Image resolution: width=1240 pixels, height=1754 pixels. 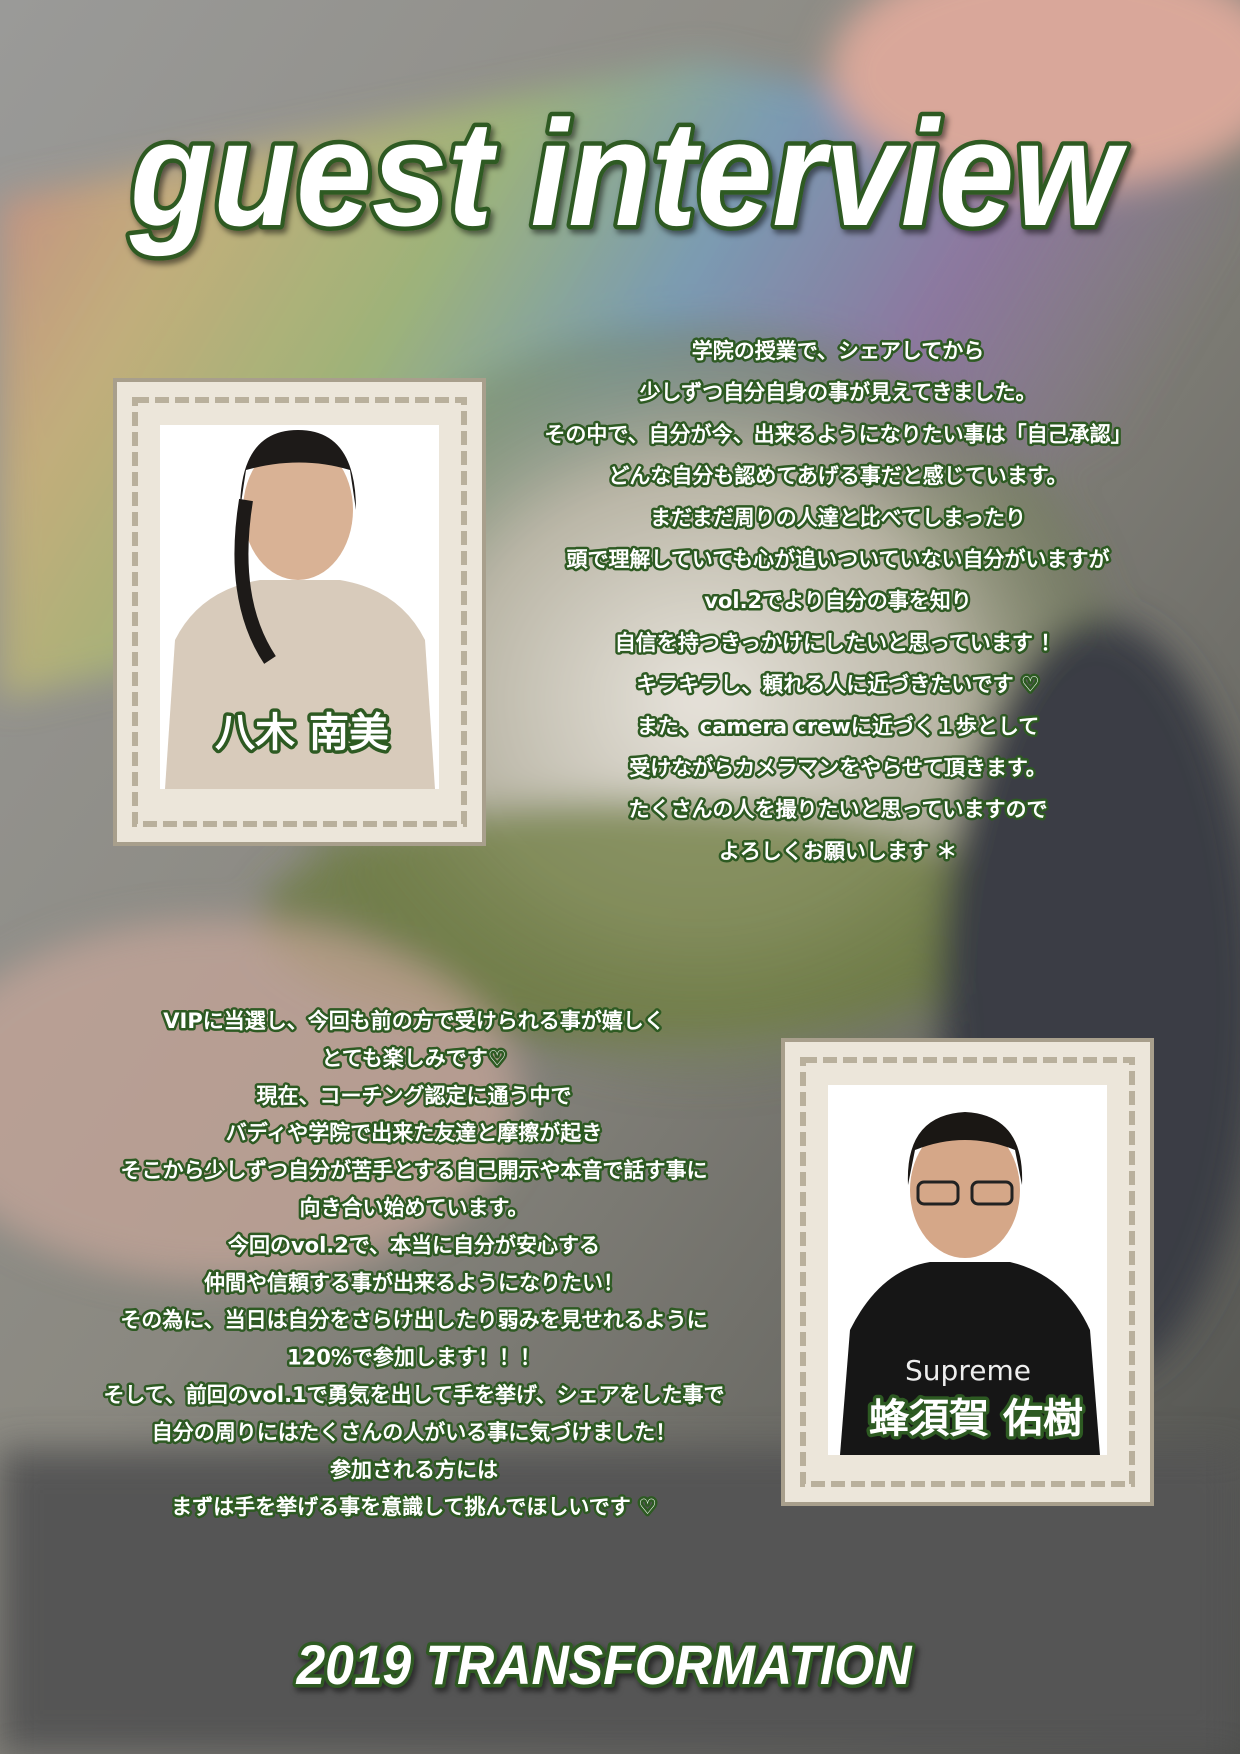 I want to click on title: guest interview, so click(x=628, y=173).